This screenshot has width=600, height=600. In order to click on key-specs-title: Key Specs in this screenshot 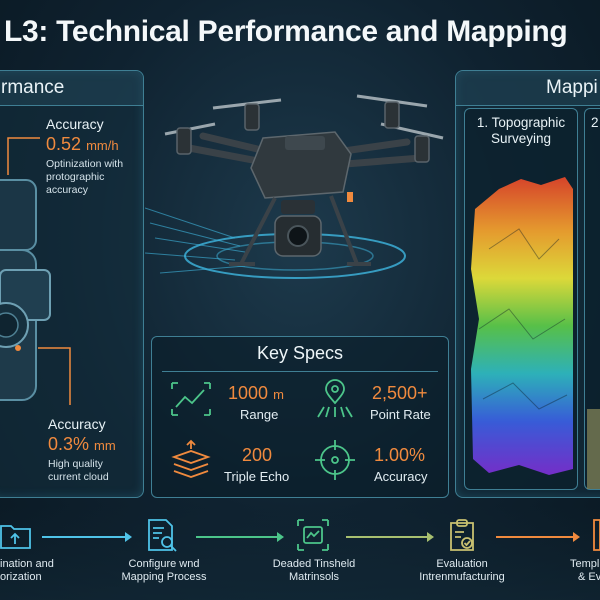, I will do `click(300, 353)`.